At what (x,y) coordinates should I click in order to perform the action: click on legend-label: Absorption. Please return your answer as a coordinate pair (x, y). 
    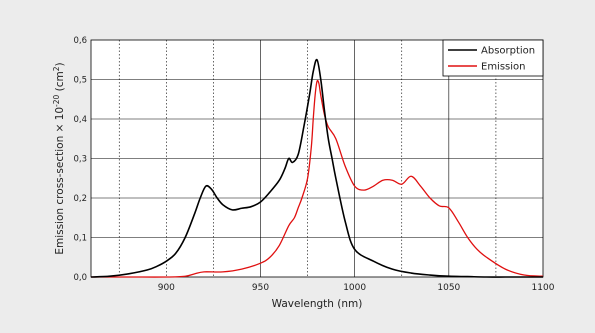
    Looking at the image, I should click on (508, 51).